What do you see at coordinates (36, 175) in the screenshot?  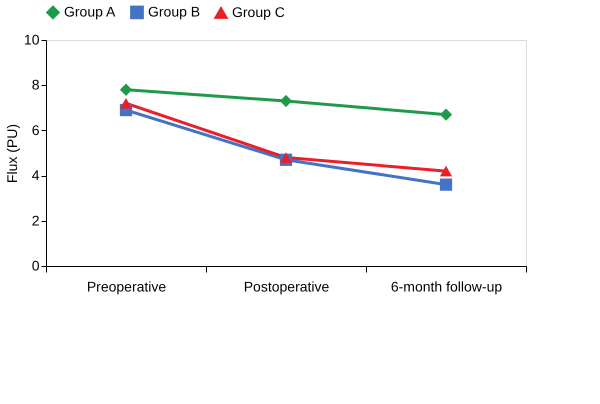 I see `y-tick-label: 4` at bounding box center [36, 175].